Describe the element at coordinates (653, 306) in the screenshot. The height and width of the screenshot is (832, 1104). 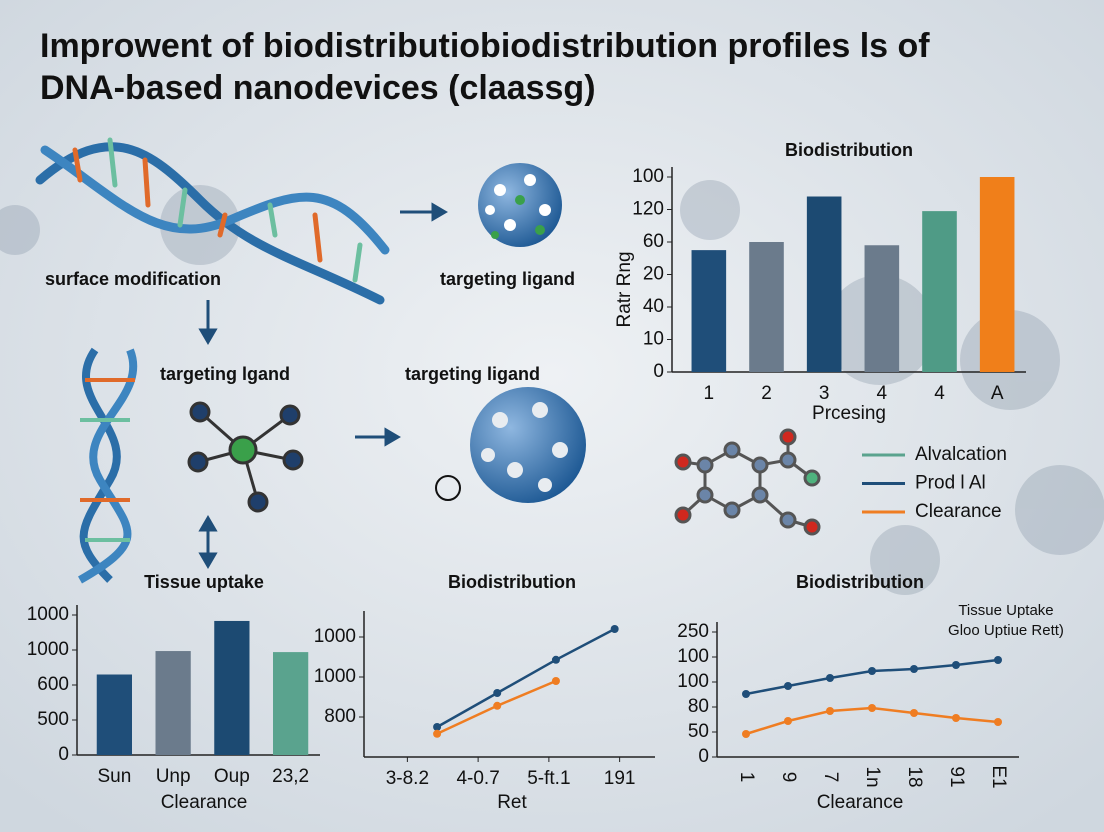
I see `y-tick-label: 40` at that location.